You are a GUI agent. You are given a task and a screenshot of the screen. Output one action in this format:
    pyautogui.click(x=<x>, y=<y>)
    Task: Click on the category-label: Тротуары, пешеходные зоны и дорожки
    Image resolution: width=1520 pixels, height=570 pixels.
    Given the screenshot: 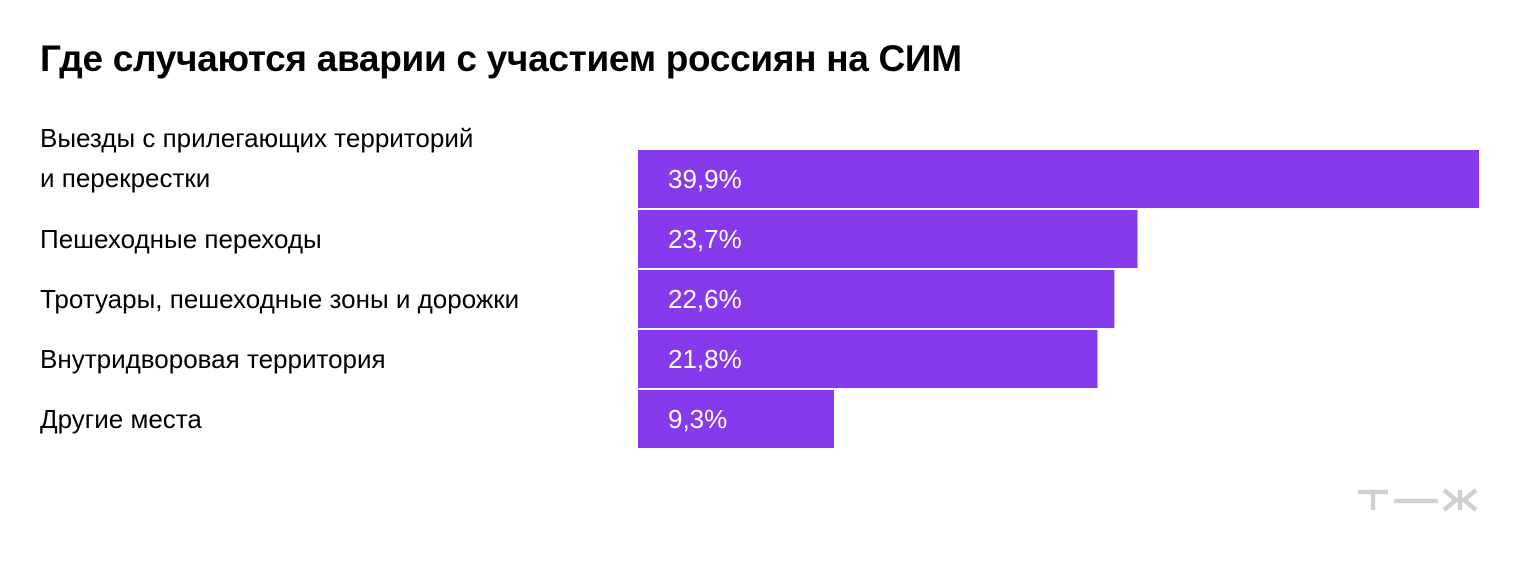 What is the action you would take?
    pyautogui.click(x=279, y=299)
    